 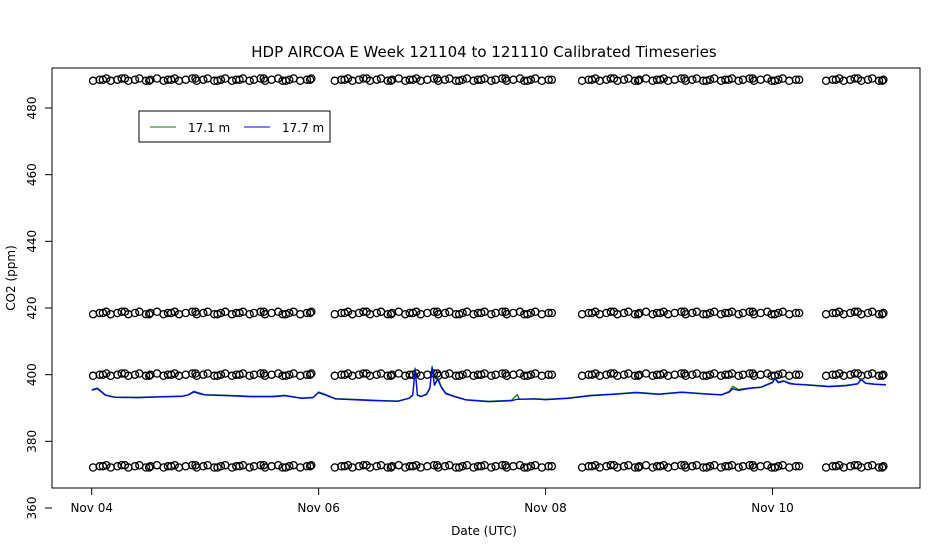 What do you see at coordinates (489, 385) in the screenshot?
I see `series-line-17-7-m` at bounding box center [489, 385].